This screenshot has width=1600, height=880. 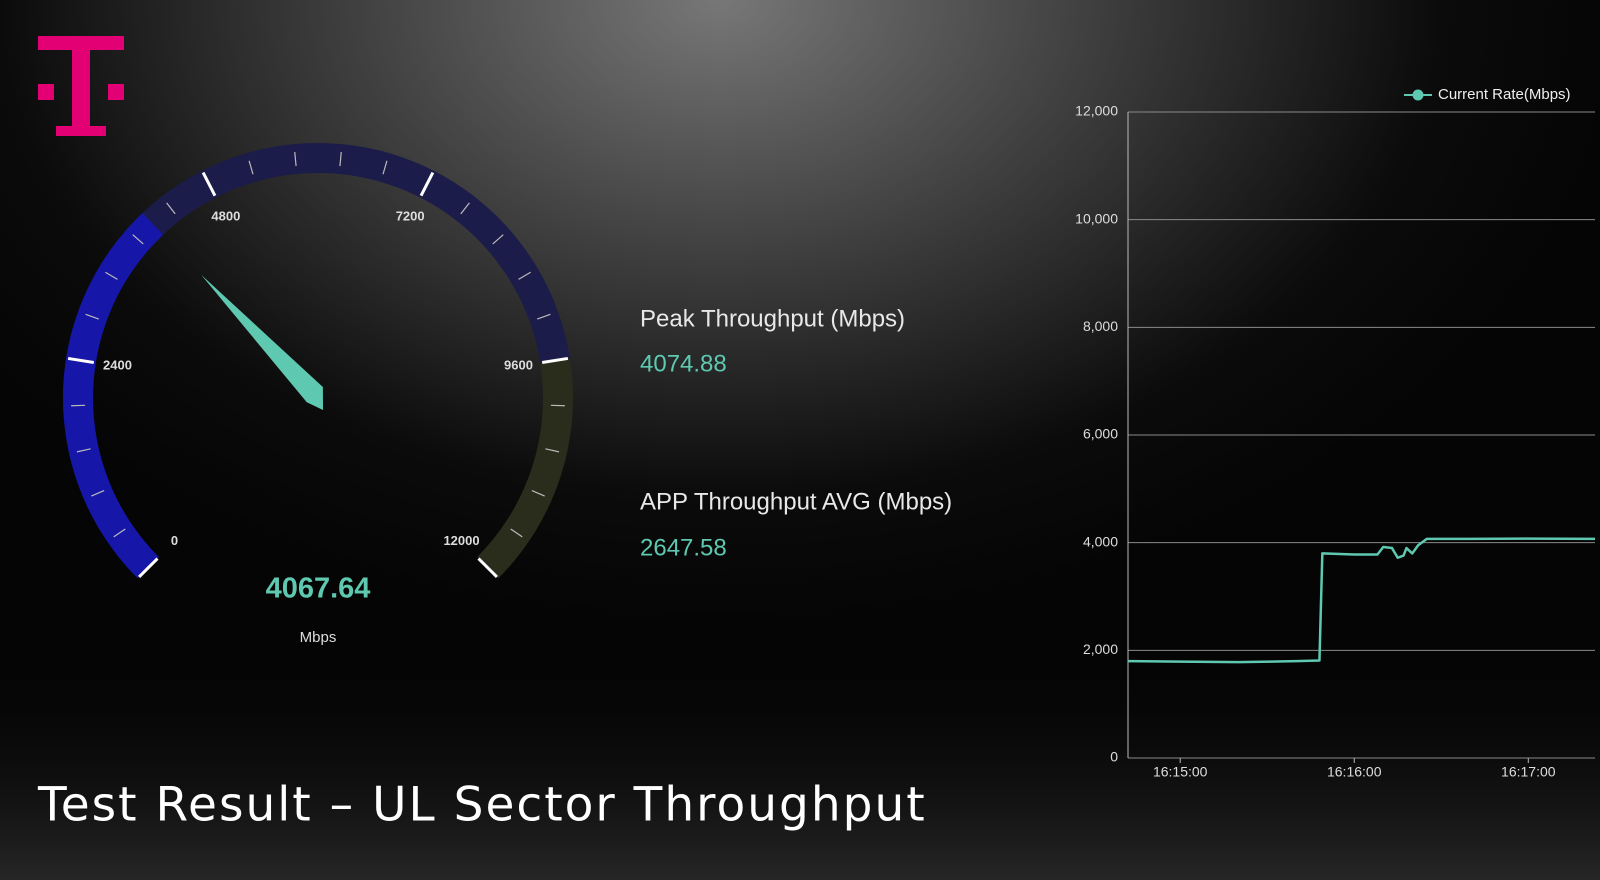 I want to click on y-tick-label: 8,000, so click(x=1100, y=326).